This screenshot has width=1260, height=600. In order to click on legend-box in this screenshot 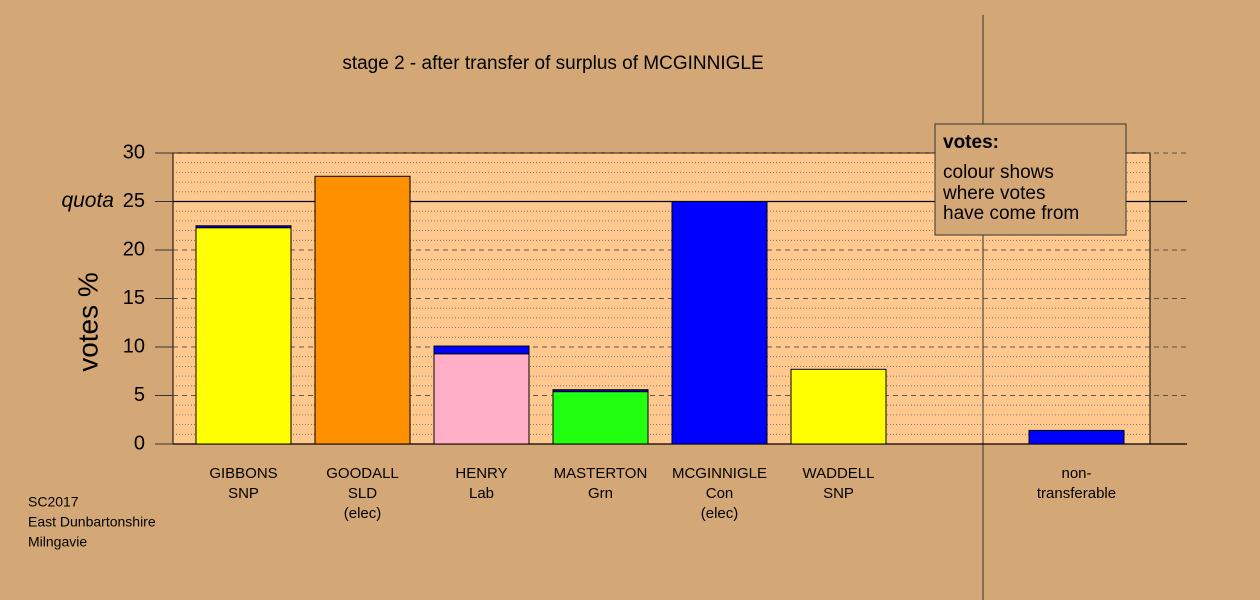, I will do `click(1030, 179)`.